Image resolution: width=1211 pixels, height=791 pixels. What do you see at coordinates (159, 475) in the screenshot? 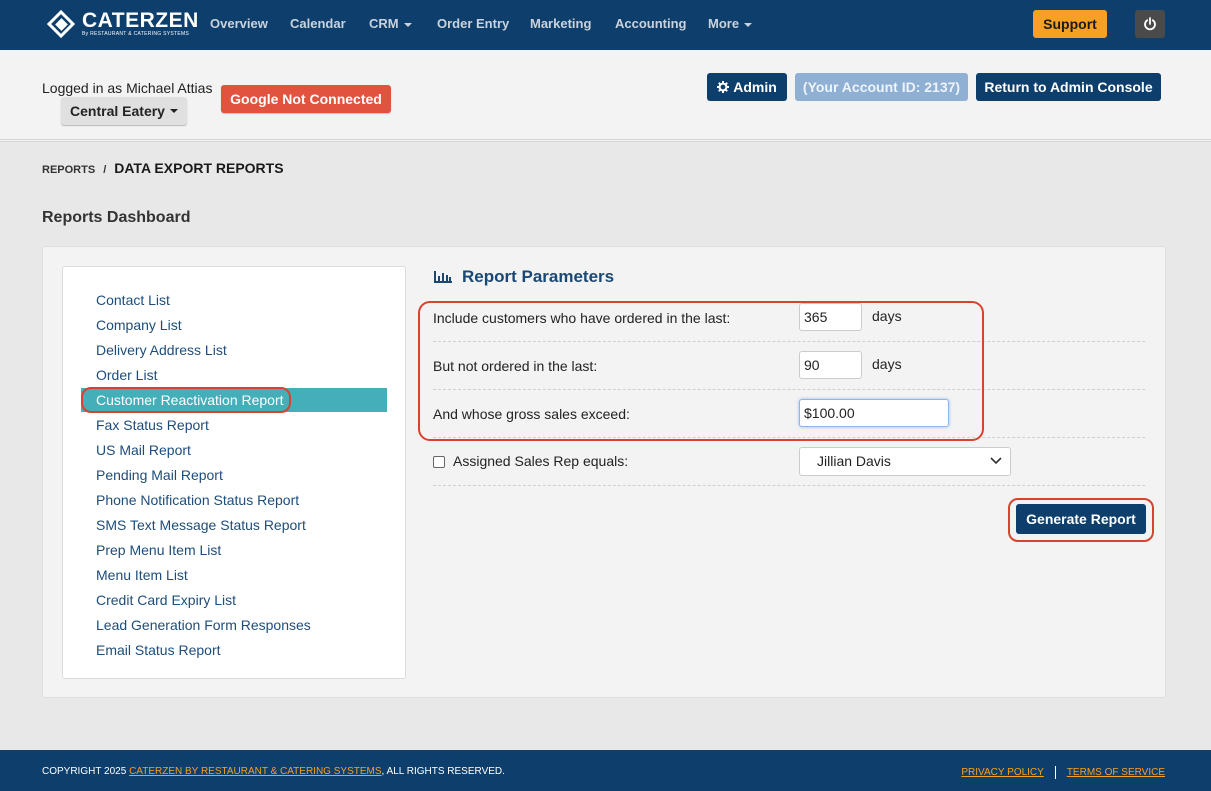
I see `report-pending-mail: Pending Mail Report` at bounding box center [159, 475].